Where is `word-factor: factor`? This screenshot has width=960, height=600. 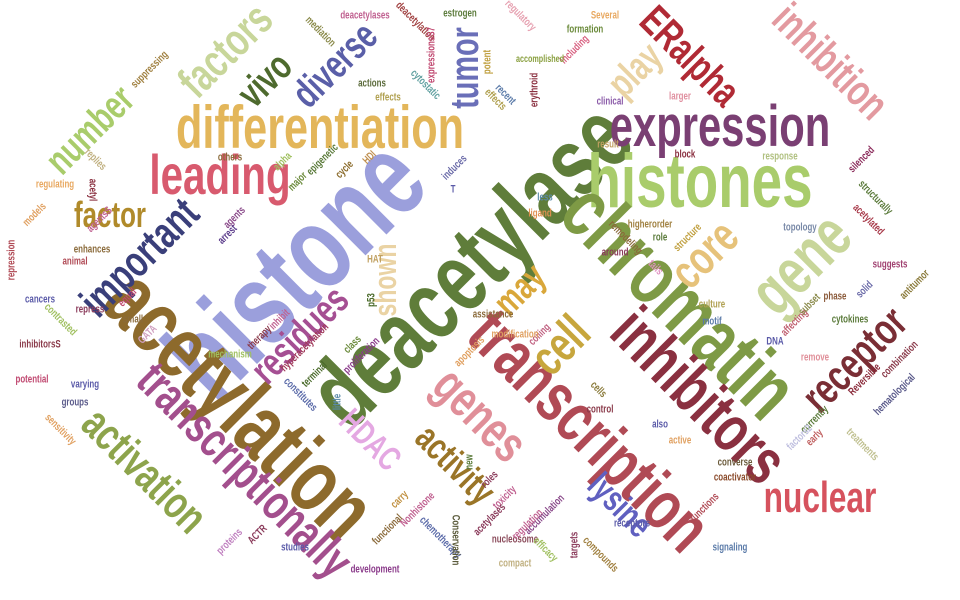
word-factor: factor is located at coordinates (110, 214).